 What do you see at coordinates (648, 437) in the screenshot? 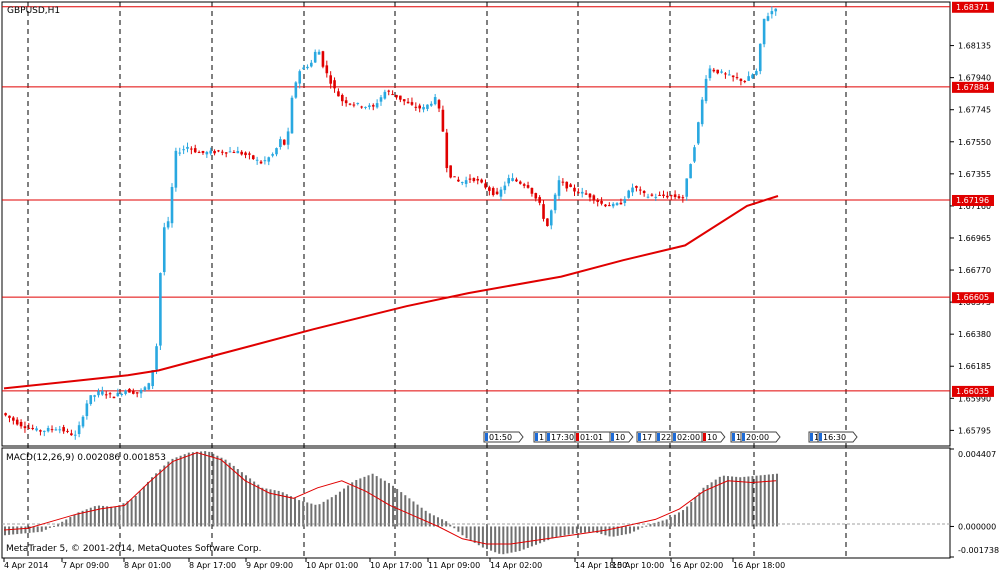
I see `time-marker: 17` at bounding box center [648, 437].